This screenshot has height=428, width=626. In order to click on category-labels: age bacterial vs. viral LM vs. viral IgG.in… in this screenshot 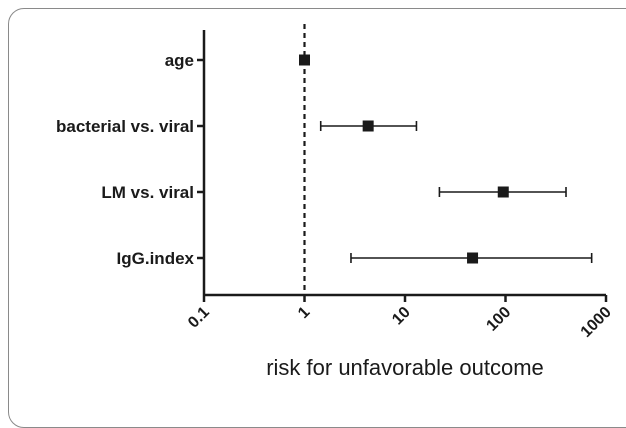, I will do `click(125, 159)`.